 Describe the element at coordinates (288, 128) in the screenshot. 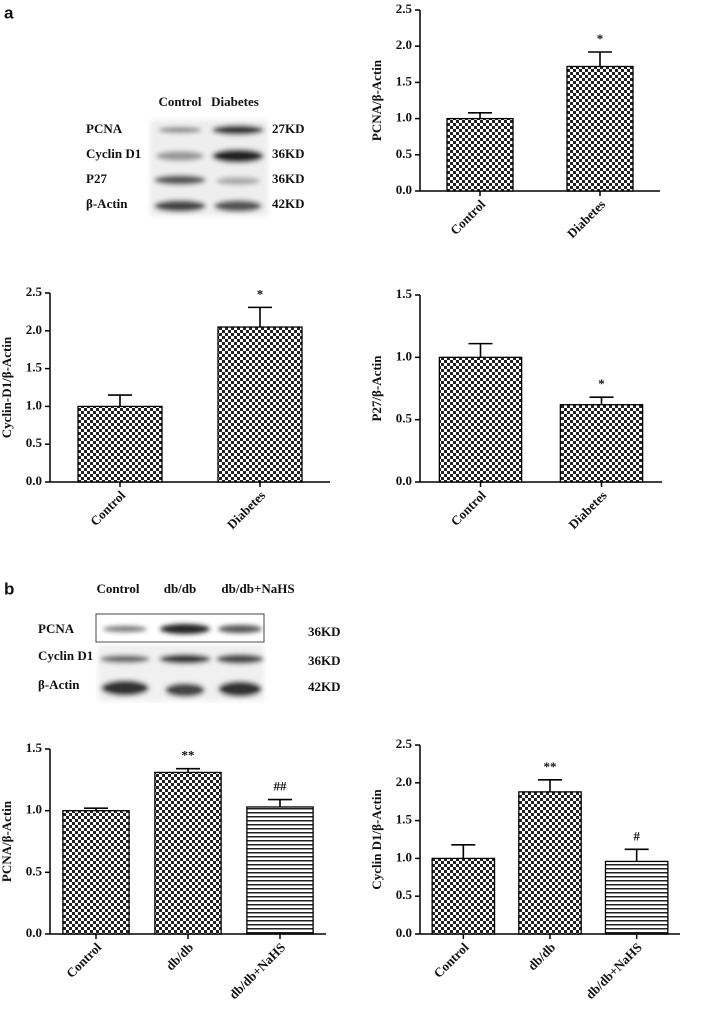

I see `blot-size: 27KD` at that location.